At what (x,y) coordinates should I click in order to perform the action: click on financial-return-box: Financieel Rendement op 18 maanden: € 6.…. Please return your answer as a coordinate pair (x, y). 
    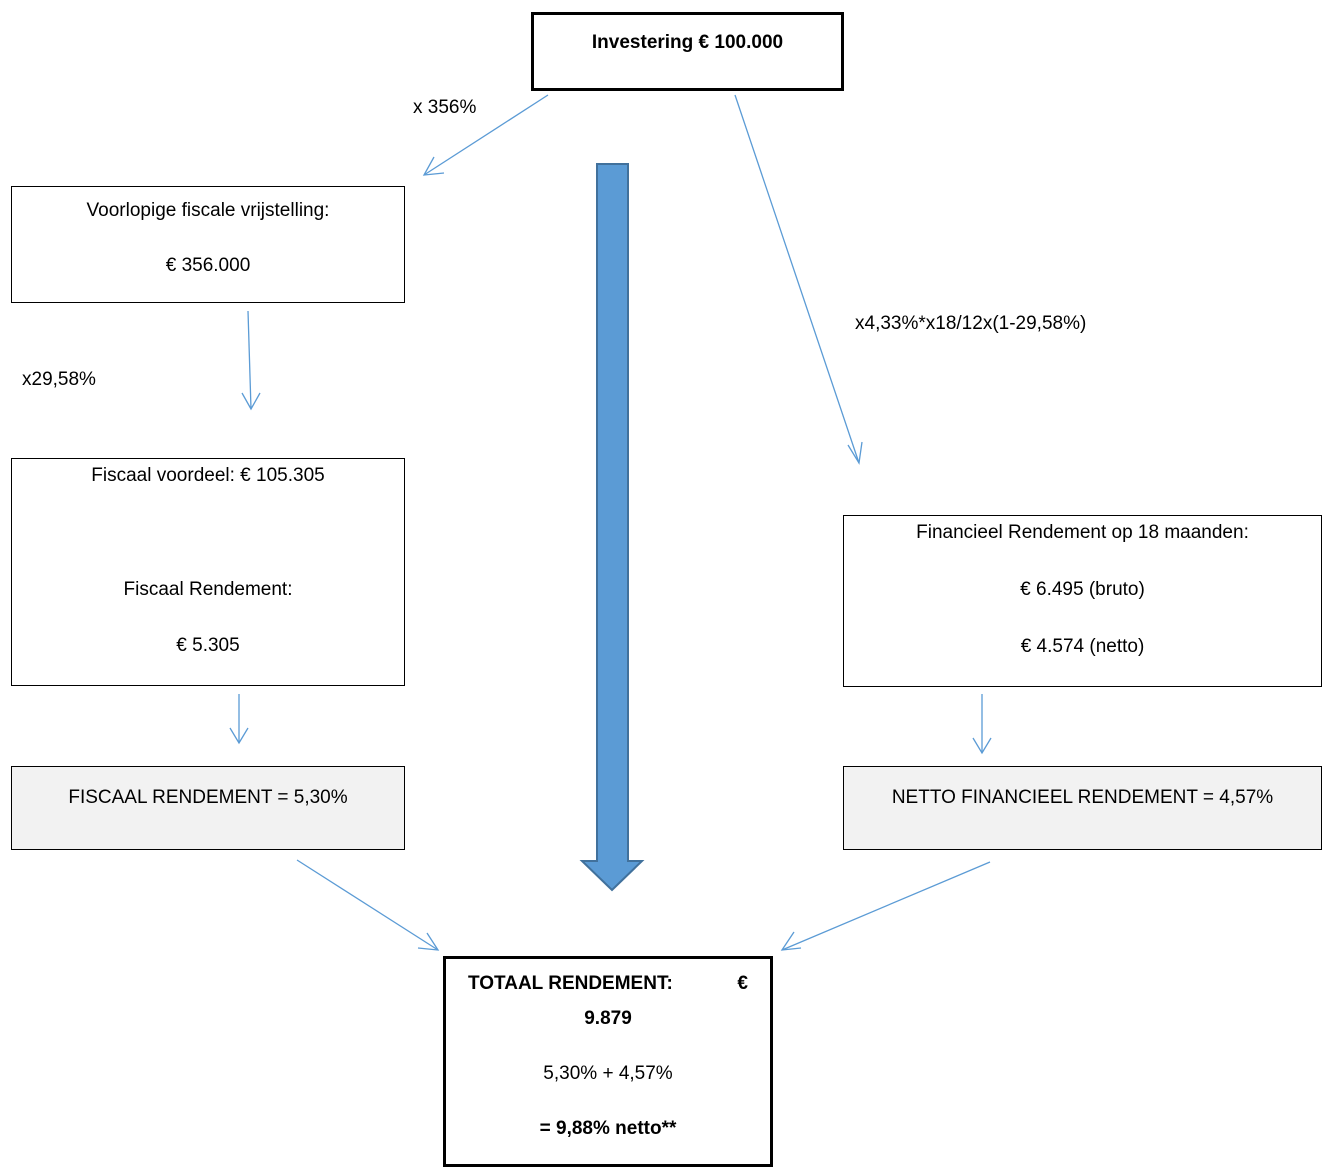
    Looking at the image, I should click on (1082, 601).